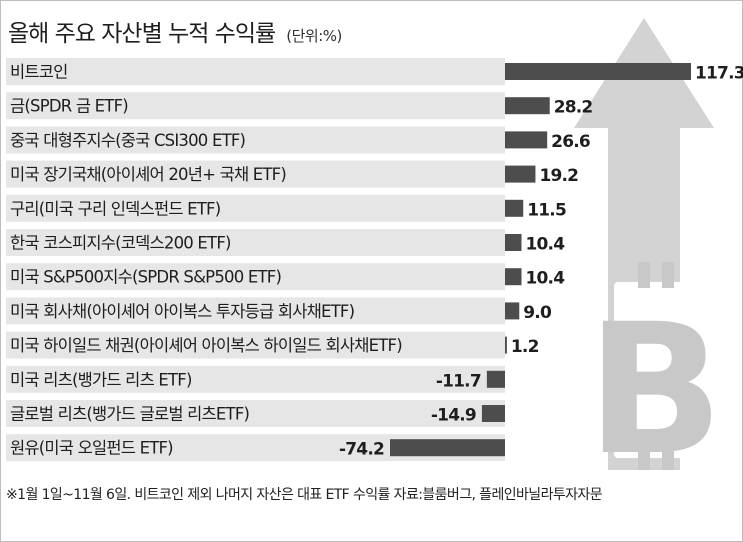  What do you see at coordinates (546, 210) in the screenshot?
I see `value-label: 11.5` at bounding box center [546, 210].